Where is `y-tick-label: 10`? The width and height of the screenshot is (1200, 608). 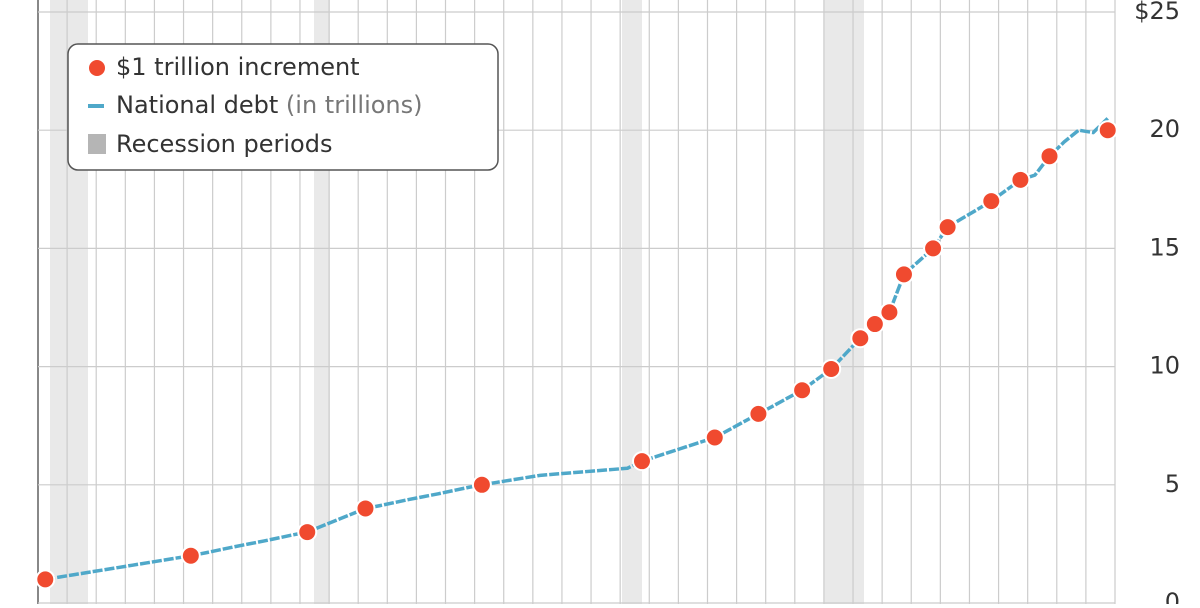 y-tick-label: 10 is located at coordinates (1164, 366).